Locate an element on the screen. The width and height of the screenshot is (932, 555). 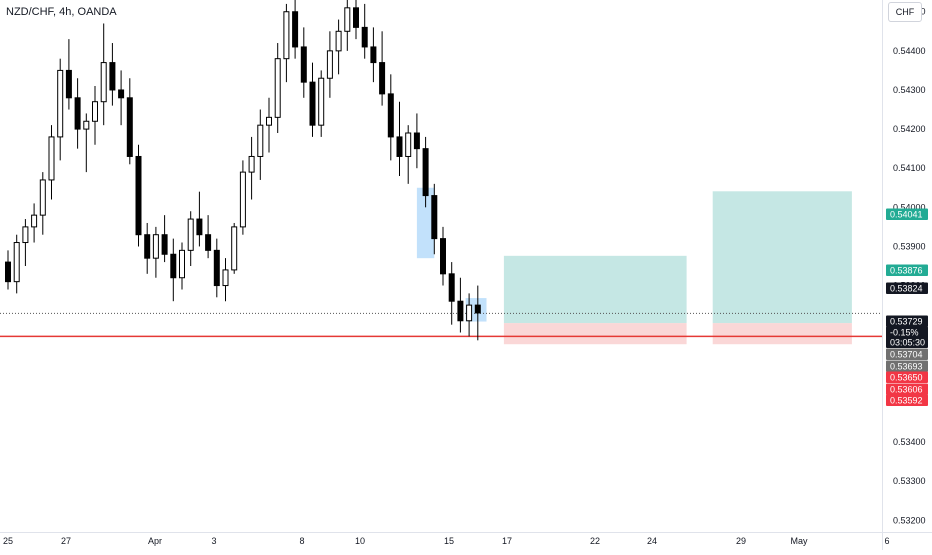
price-tag-text: 0.54041 is located at coordinates (906, 215).